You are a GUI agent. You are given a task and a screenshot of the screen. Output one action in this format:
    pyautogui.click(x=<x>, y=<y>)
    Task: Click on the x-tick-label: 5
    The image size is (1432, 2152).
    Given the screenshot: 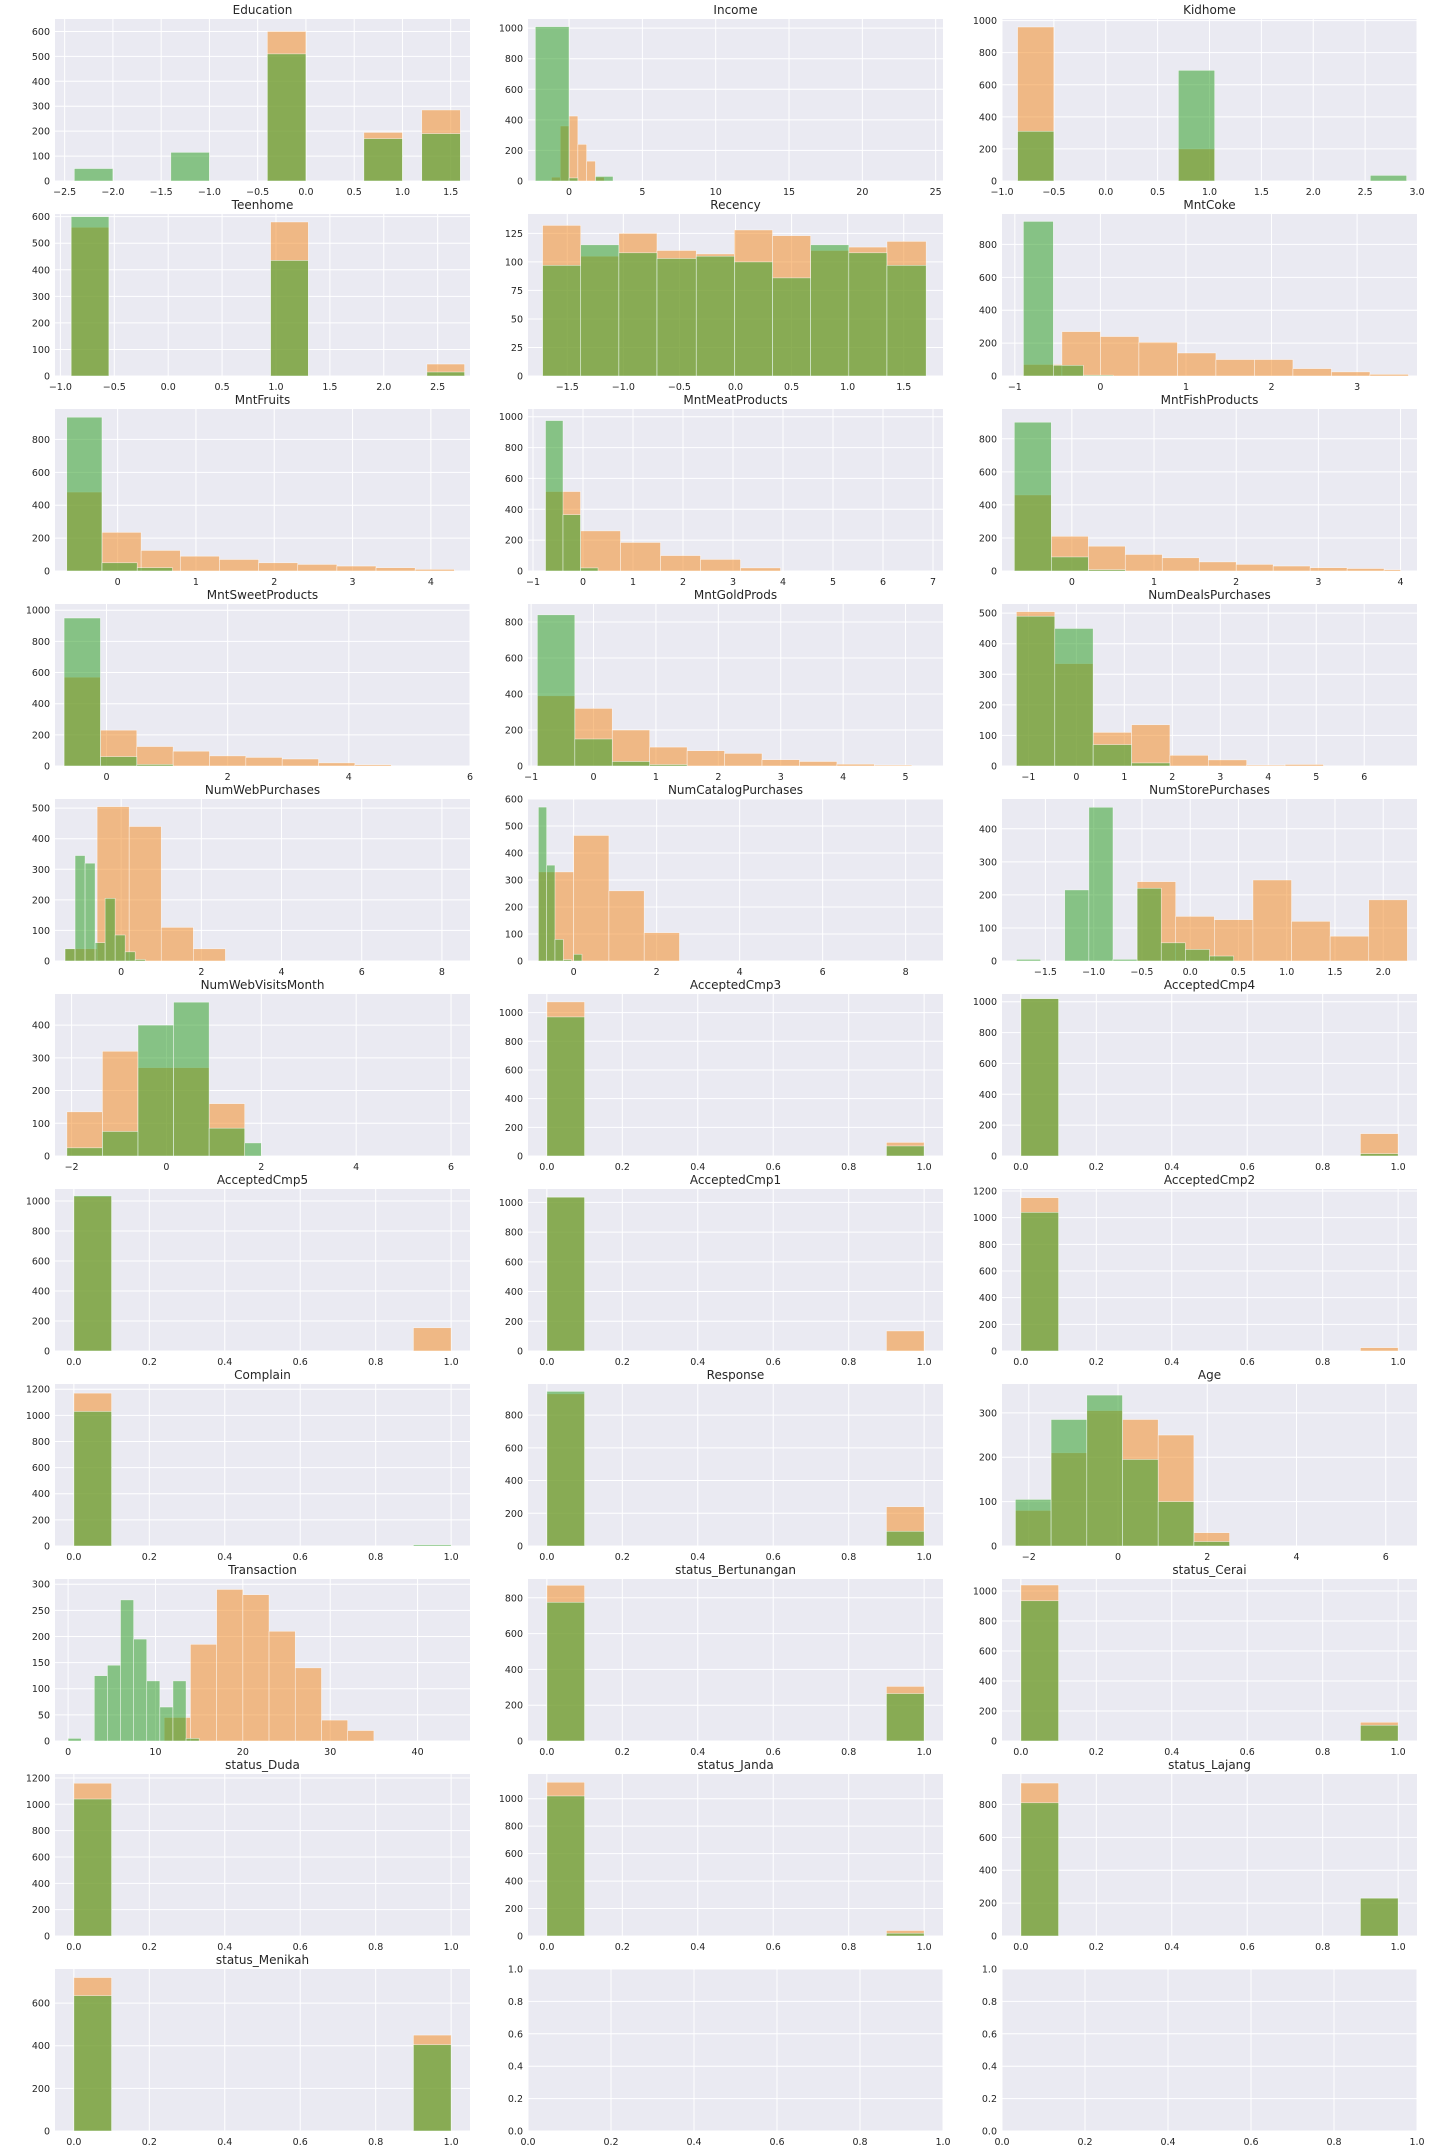 What is the action you would take?
    pyautogui.click(x=833, y=582)
    